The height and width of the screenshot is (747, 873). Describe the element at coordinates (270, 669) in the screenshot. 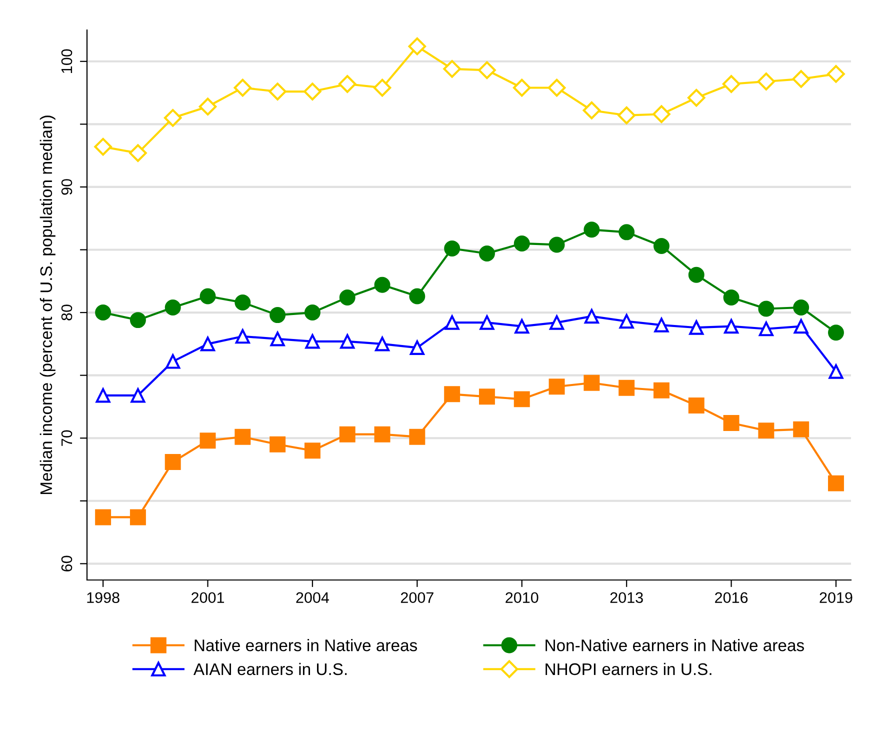

I see `legend-label: AIAN earners in U.S.` at that location.